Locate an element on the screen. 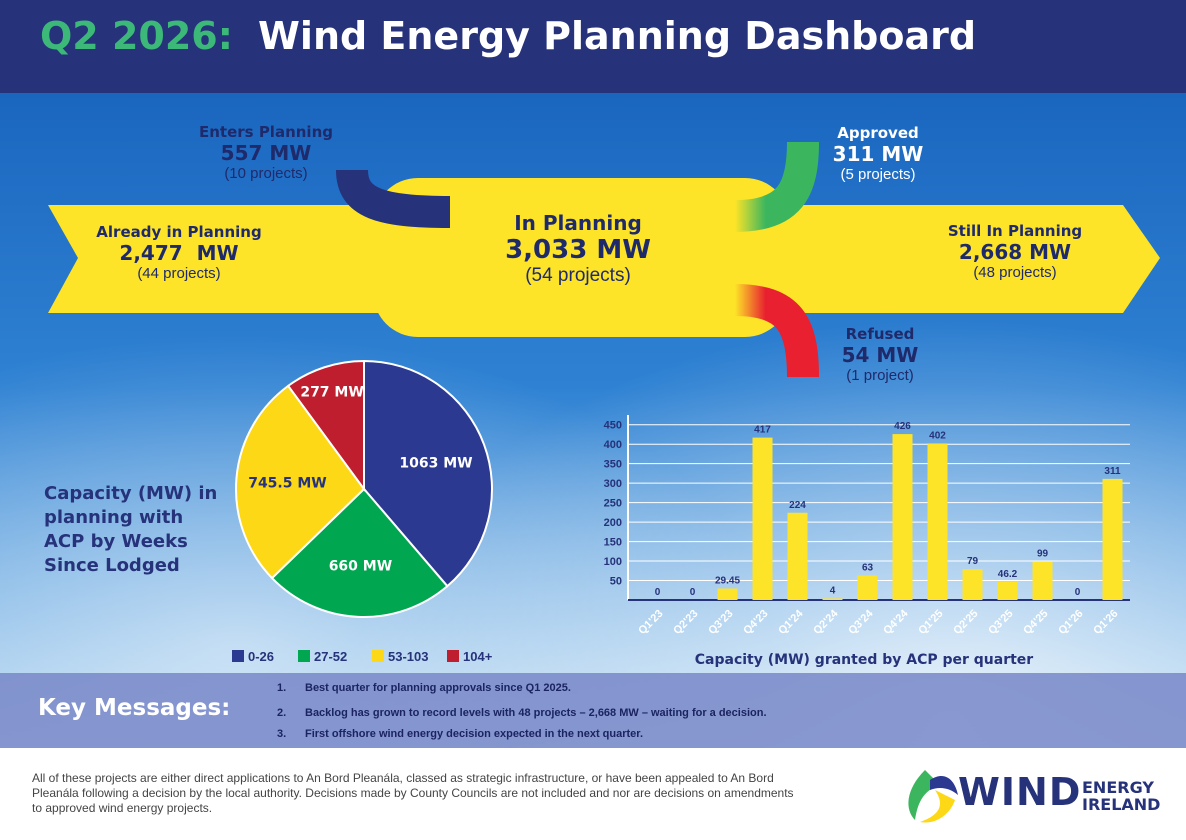 The image size is (1186, 840). header: Q2 2026: Wind Energy Planning Dashboard is located at coordinates (593, 46).